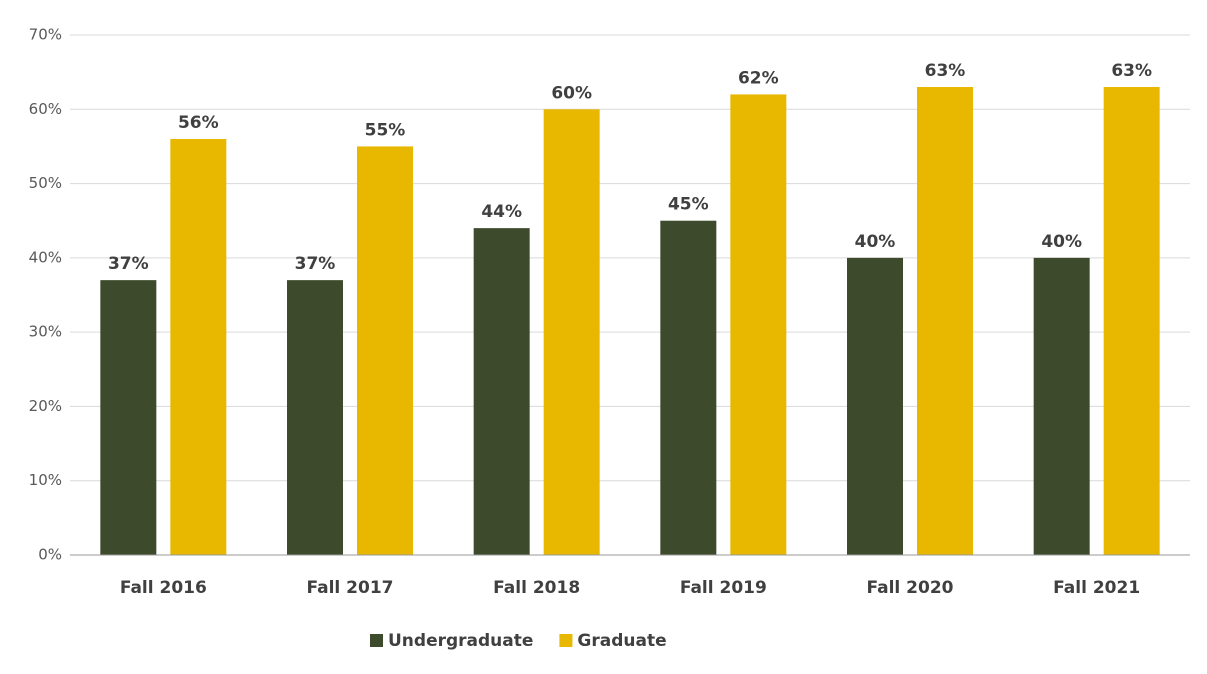 The width and height of the screenshot is (1207, 674). What do you see at coordinates (198, 123) in the screenshot?
I see `data-label: 56%` at bounding box center [198, 123].